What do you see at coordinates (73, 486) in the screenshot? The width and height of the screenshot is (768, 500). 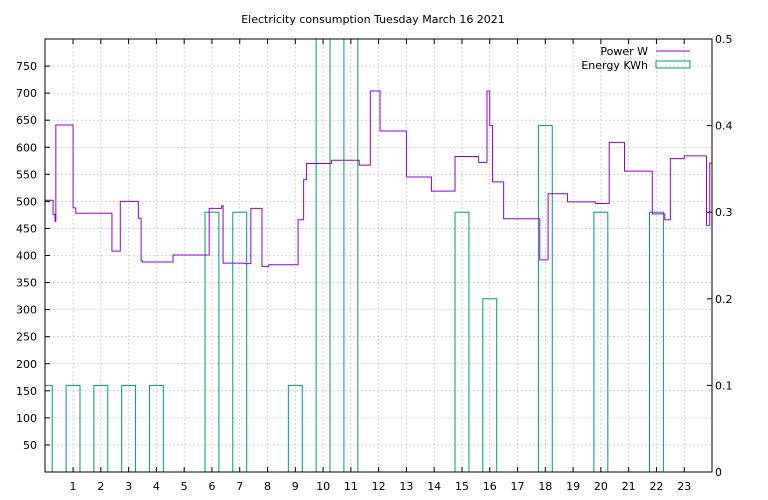 I see `x-tick-label: 1` at bounding box center [73, 486].